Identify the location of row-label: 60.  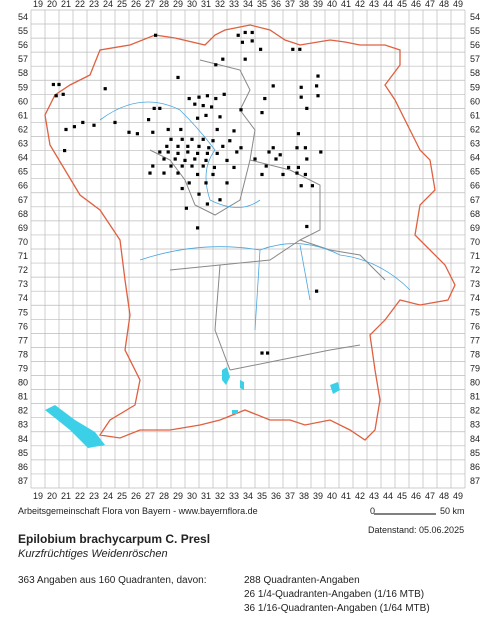
(475, 101).